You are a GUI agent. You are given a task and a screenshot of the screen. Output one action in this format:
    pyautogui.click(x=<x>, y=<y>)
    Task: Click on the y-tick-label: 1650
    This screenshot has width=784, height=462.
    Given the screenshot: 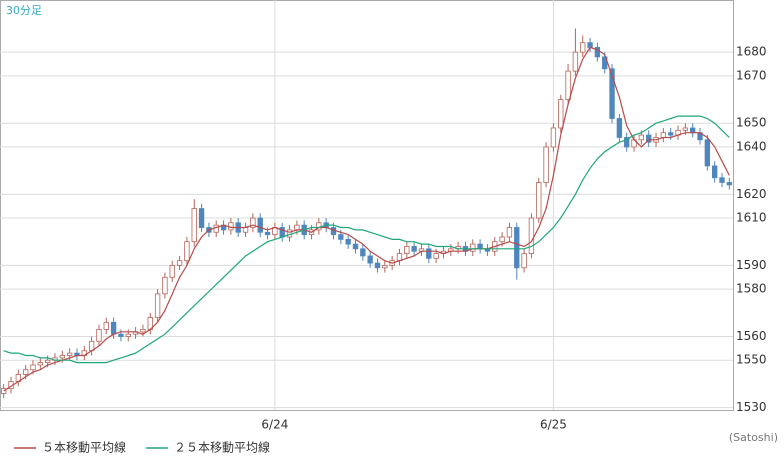 What is the action you would take?
    pyautogui.click(x=751, y=123)
    